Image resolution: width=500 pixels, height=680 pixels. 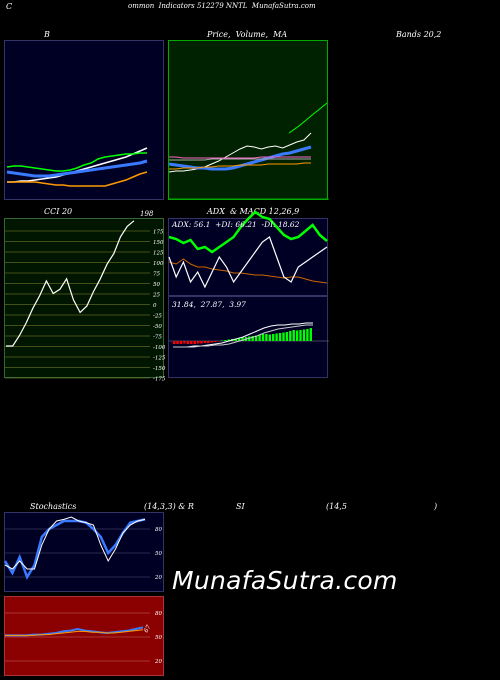 I want to click on bollinger-chart, so click(x=77, y=167).